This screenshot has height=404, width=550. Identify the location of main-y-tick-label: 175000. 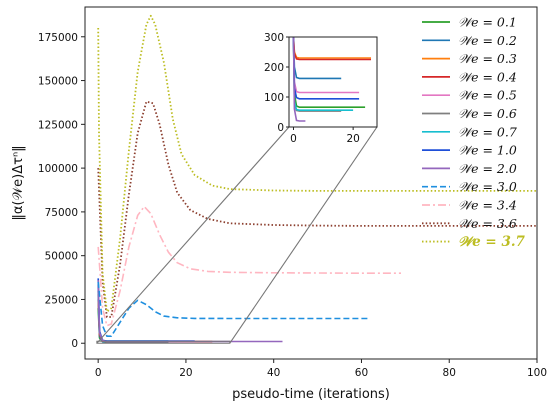
(58, 38).